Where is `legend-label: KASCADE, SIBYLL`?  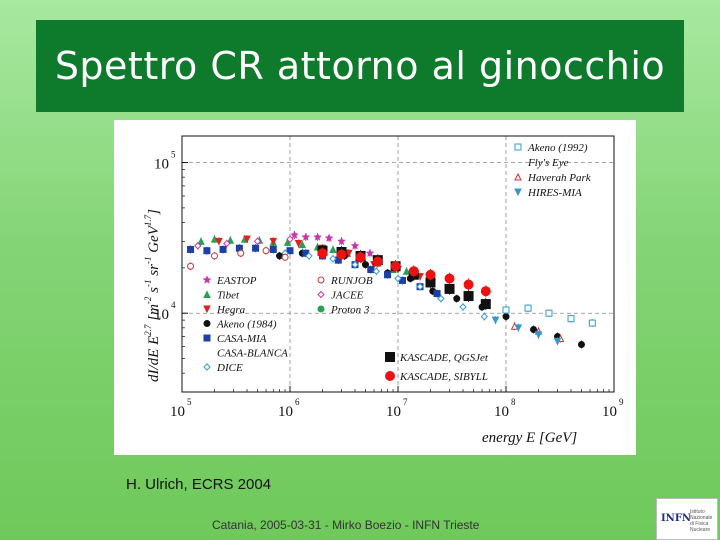
legend-label: KASCADE, SIBYLL is located at coordinates (443, 377).